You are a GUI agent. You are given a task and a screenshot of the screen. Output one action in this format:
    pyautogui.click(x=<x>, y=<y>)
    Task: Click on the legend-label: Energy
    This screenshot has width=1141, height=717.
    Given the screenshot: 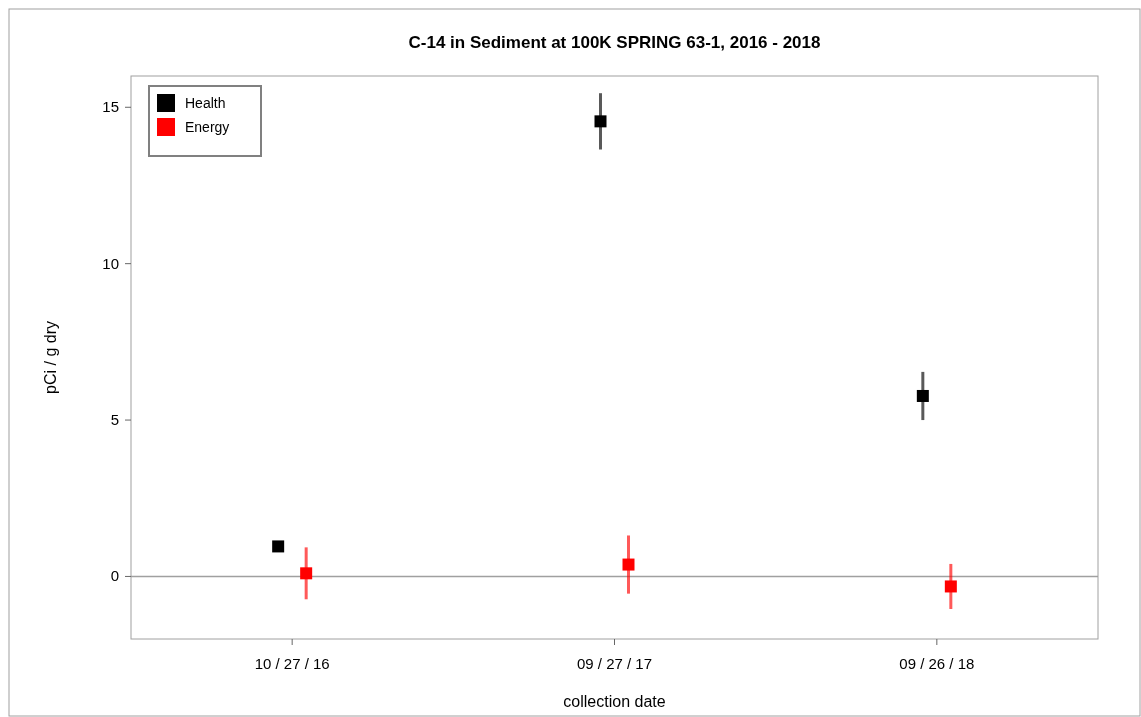 What is the action you would take?
    pyautogui.click(x=207, y=127)
    